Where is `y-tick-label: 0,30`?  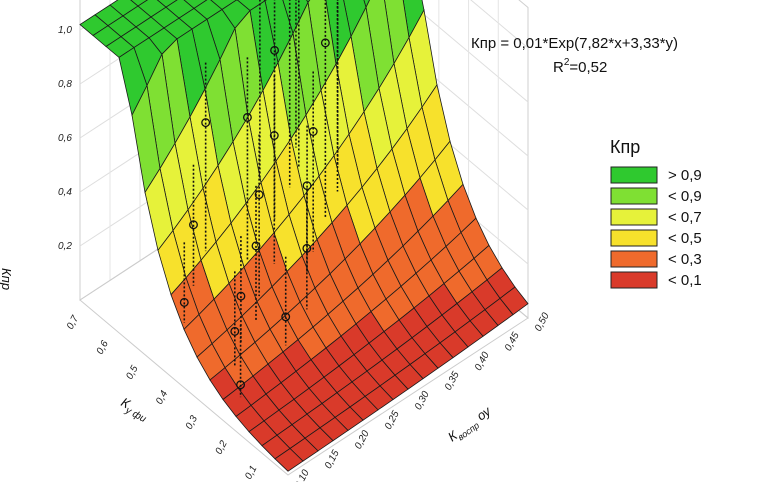
y-tick-label: 0,30 is located at coordinates (422, 400).